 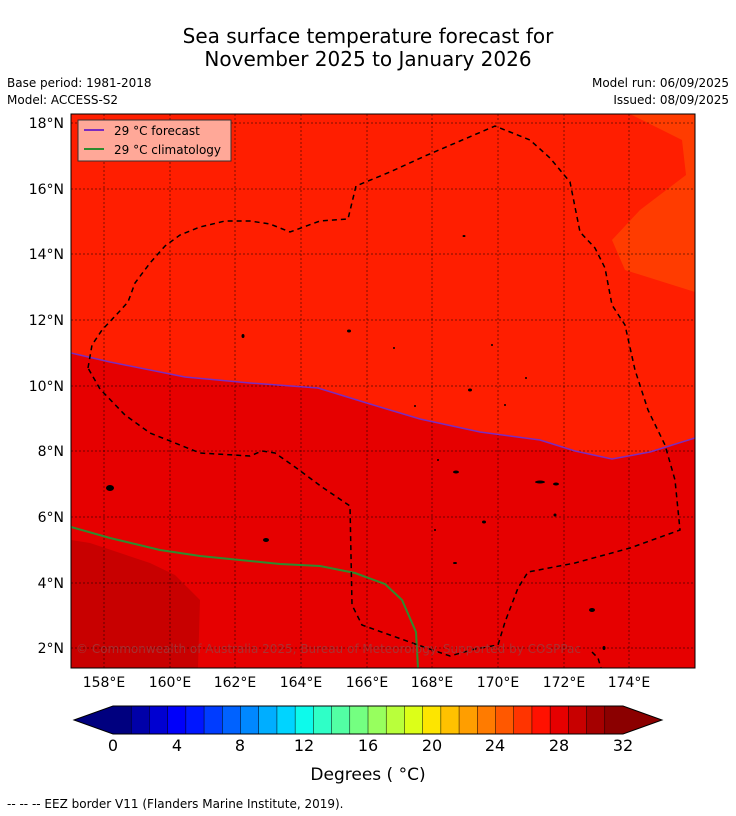 I want to click on lon-tick-label: 172°E, so click(x=564, y=683).